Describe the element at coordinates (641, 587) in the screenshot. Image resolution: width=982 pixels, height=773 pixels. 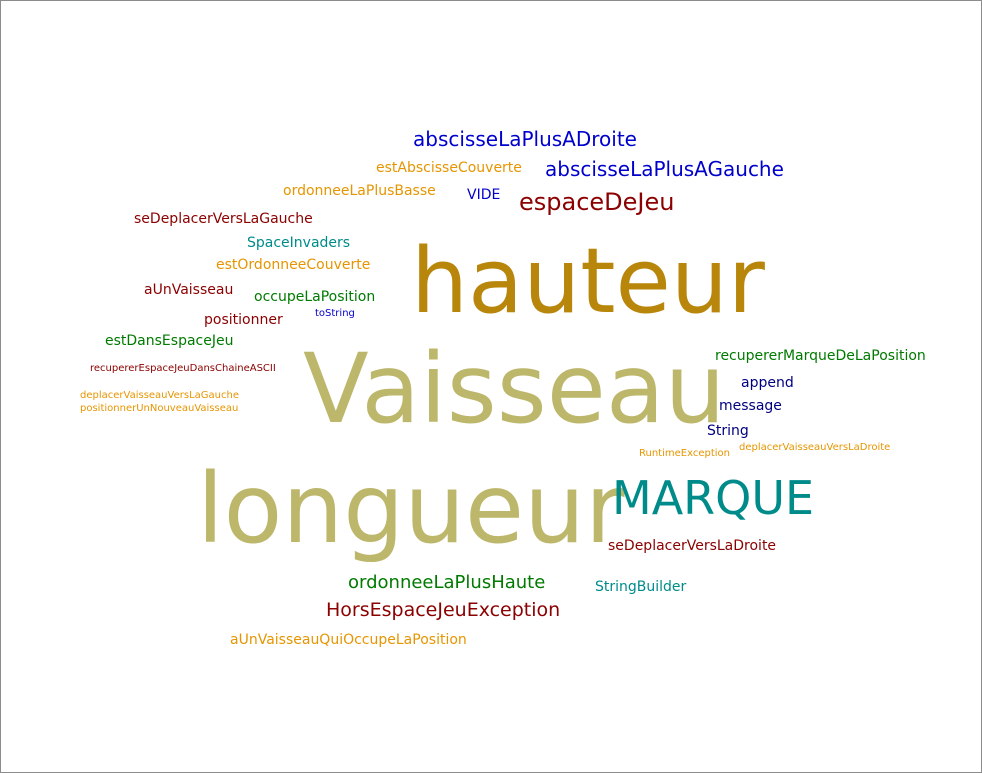
I see `word-stringbuilder: StringBuilder` at that location.